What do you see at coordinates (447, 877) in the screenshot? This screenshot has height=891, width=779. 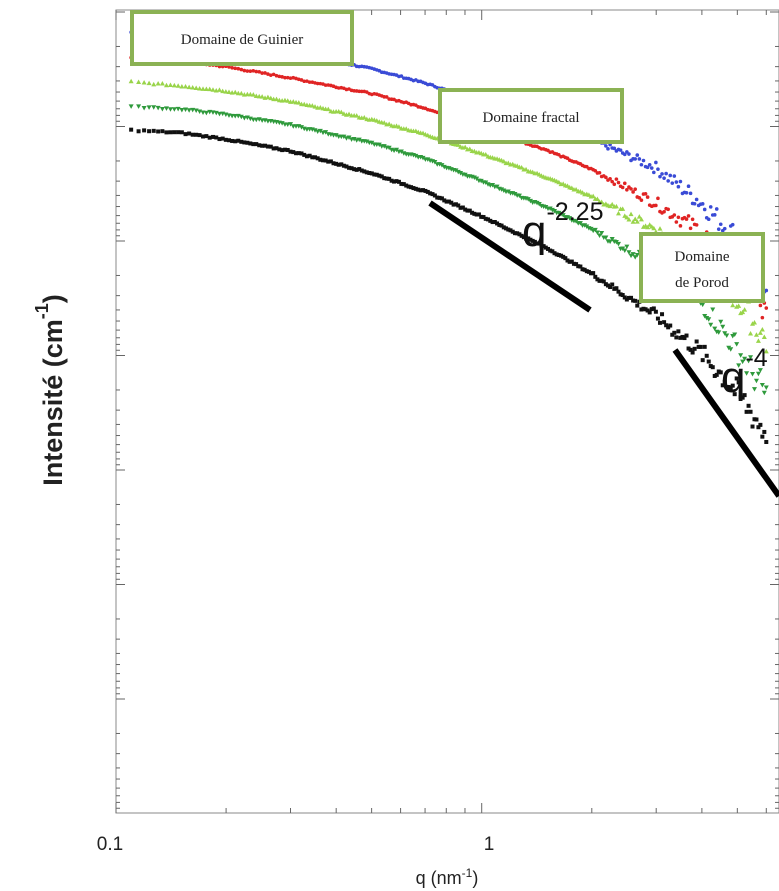 I see `x-axis-title: q (nm-1)` at bounding box center [447, 877].